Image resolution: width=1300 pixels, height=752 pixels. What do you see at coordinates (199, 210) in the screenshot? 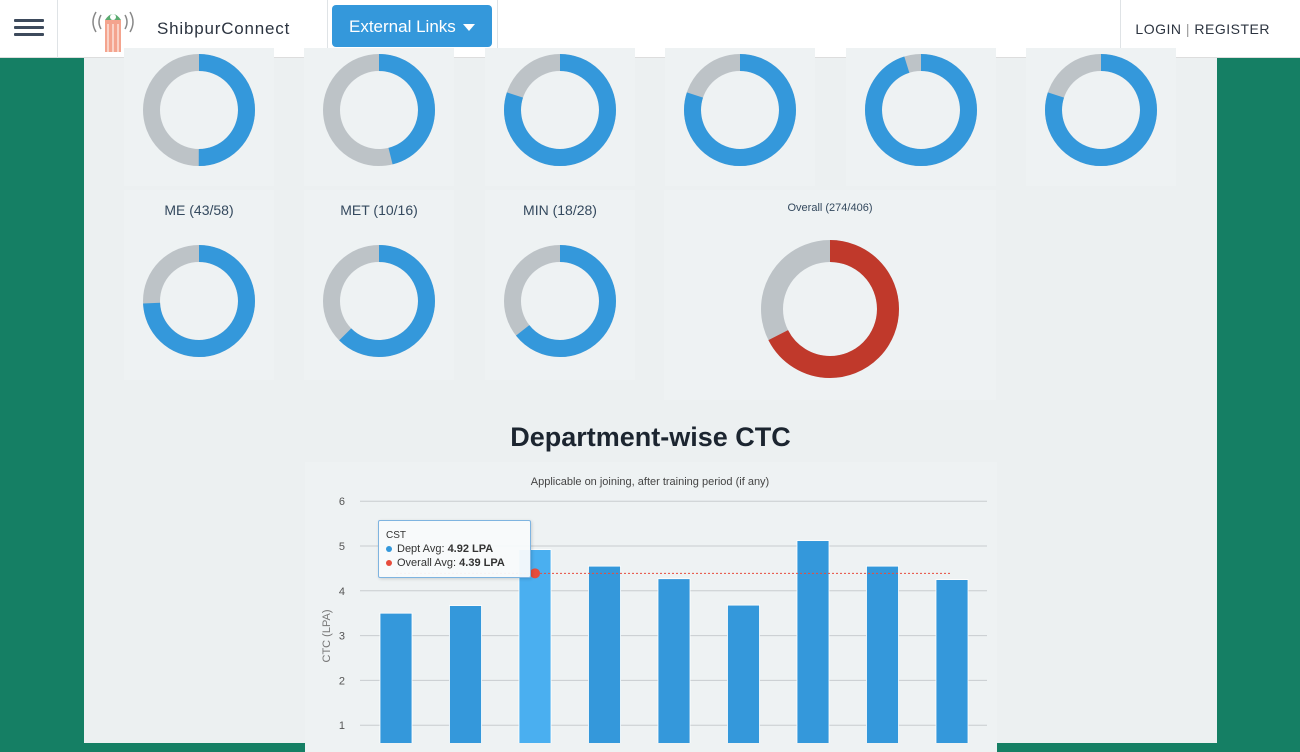
I see `dept-donut-label: ME (43/58)` at bounding box center [199, 210].